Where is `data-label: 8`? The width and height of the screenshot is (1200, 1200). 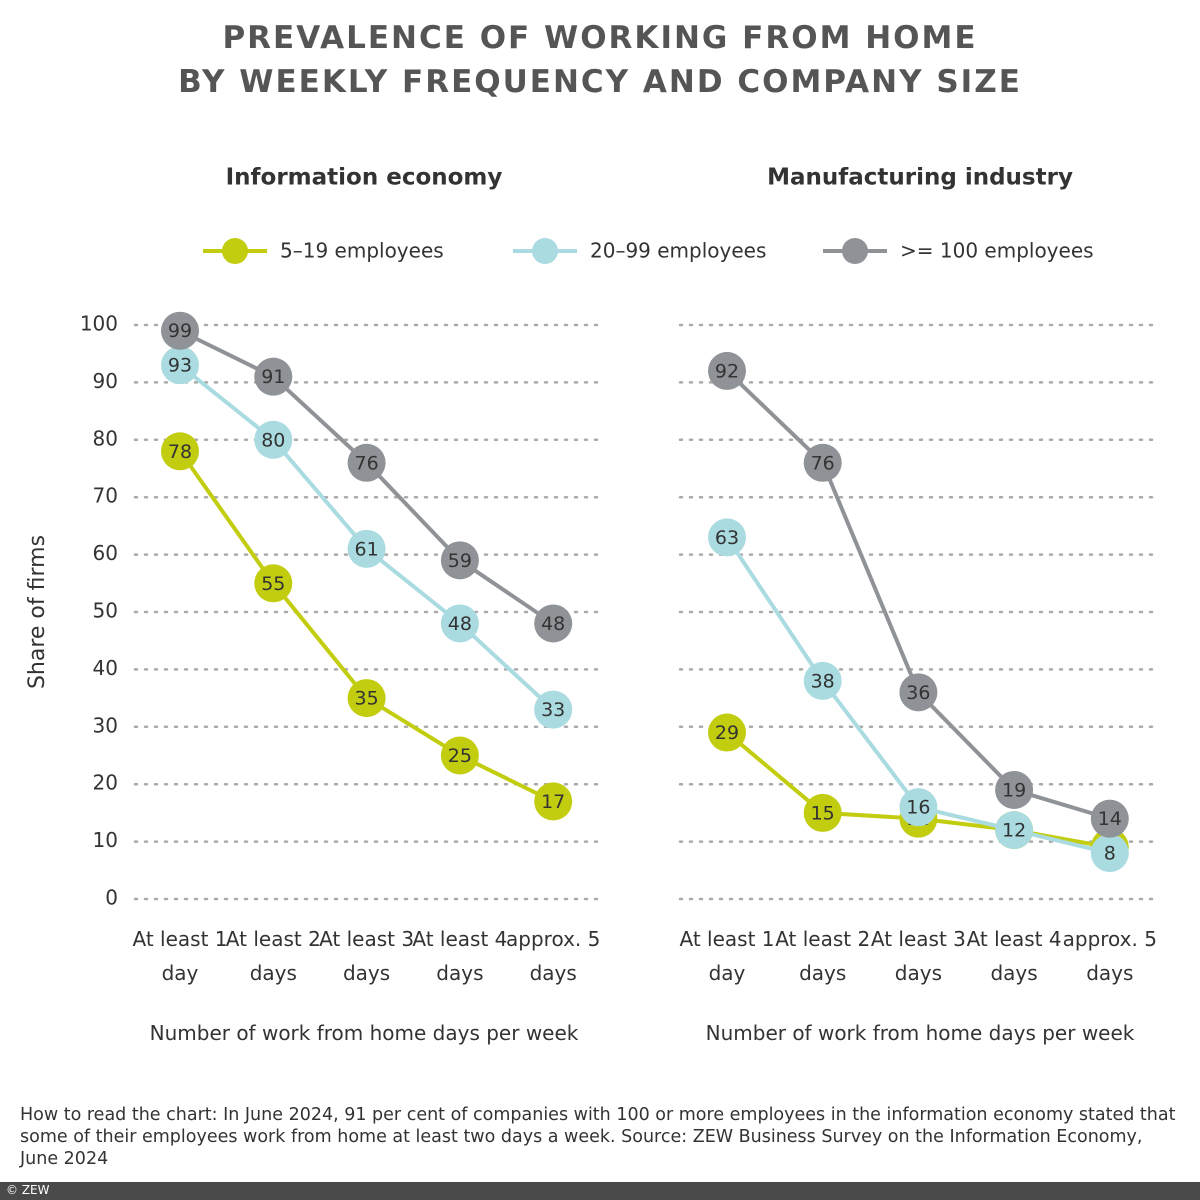
data-label: 8 is located at coordinates (1110, 854).